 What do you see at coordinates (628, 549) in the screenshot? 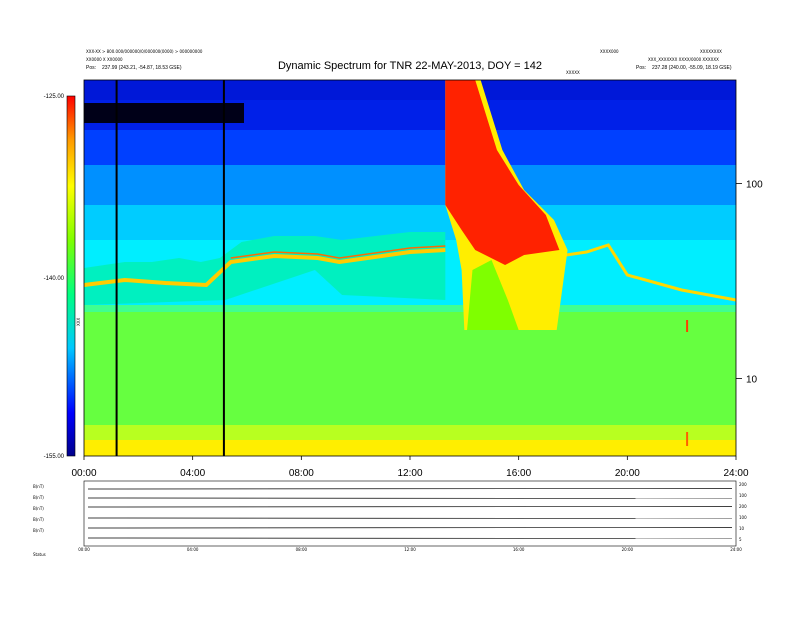
I see `bottom-x-tick-5: 20:00` at bounding box center [628, 549].